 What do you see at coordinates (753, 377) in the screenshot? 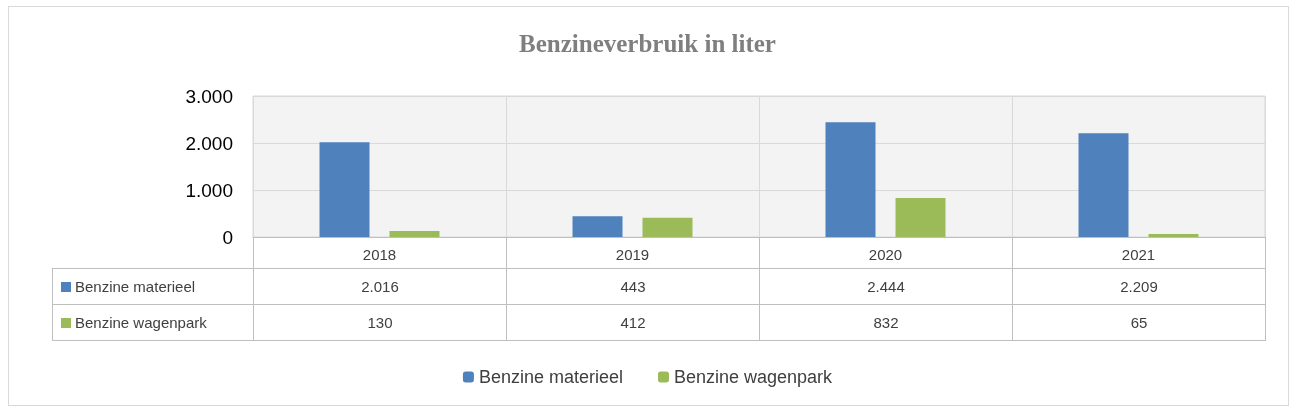
I see `legend-label: Benzine wagenpark` at bounding box center [753, 377].